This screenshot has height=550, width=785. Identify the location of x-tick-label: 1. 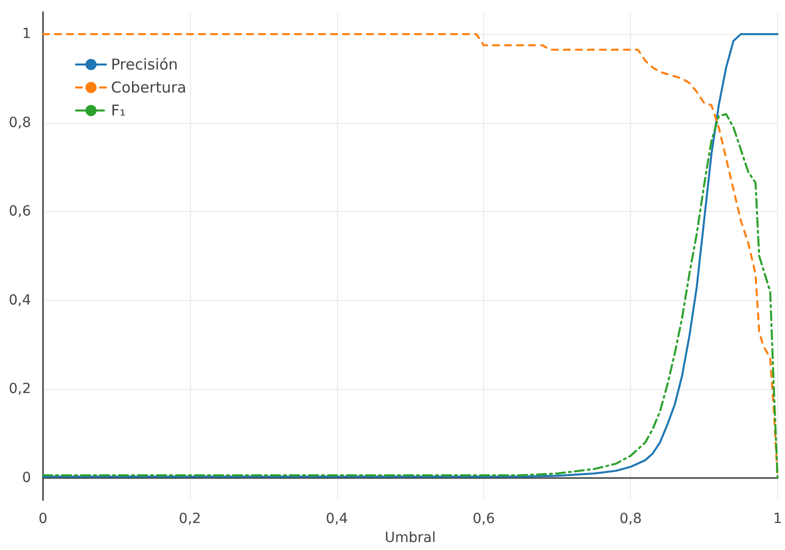
(777, 519).